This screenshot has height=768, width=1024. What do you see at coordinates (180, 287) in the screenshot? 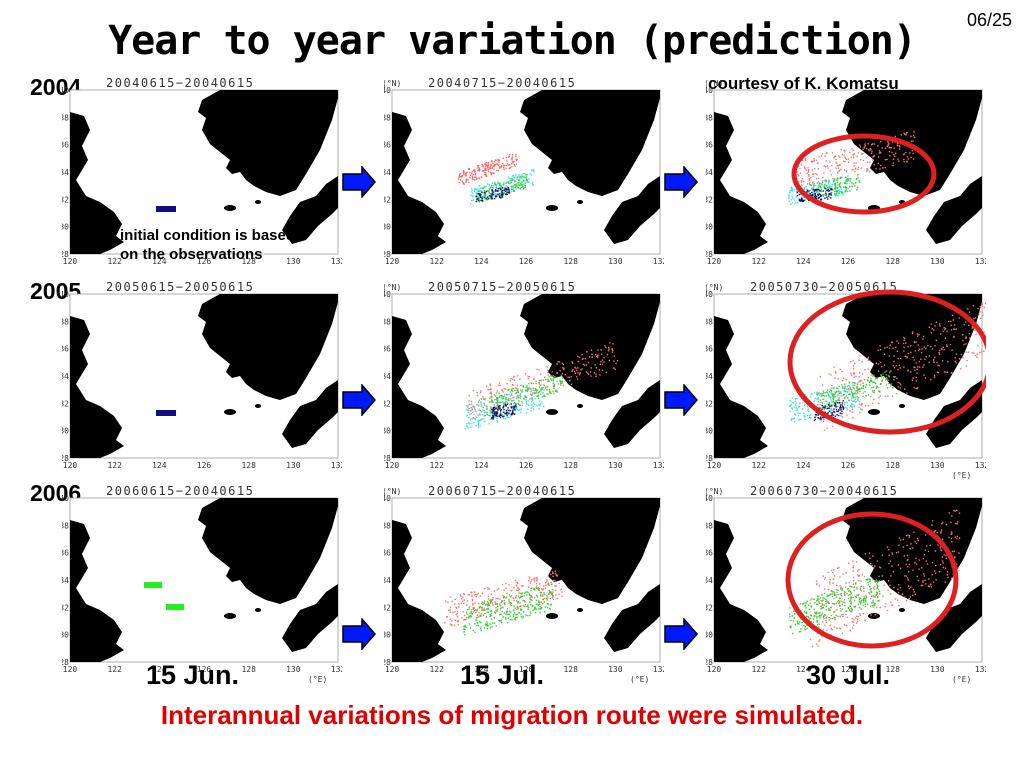
I see `panel-header: 20050615−20050615` at bounding box center [180, 287].